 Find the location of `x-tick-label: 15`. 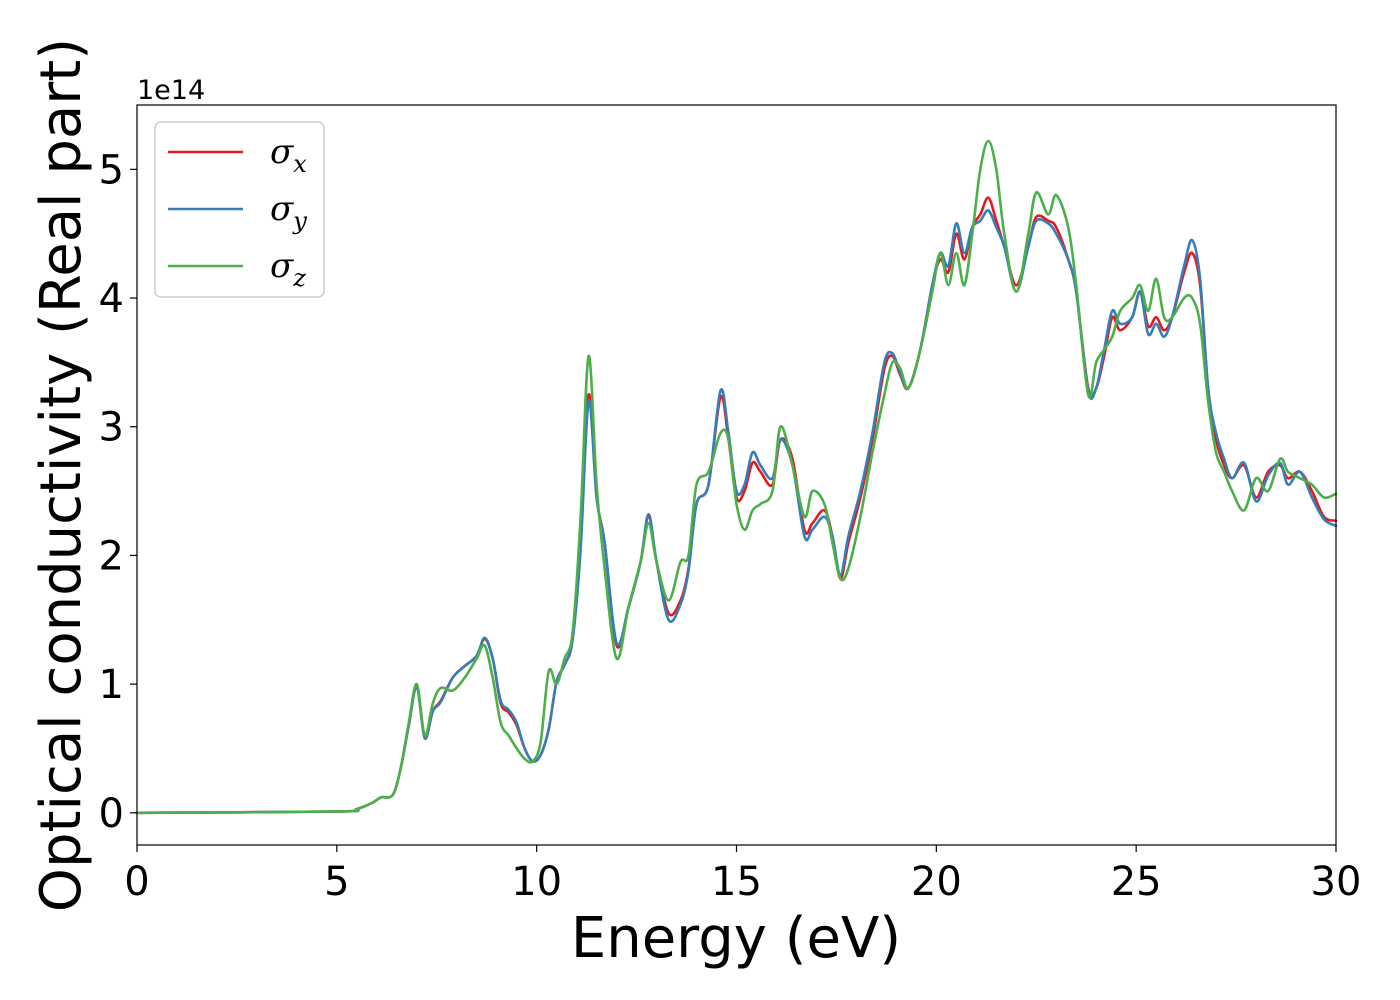

x-tick-label: 15 is located at coordinates (736, 882).